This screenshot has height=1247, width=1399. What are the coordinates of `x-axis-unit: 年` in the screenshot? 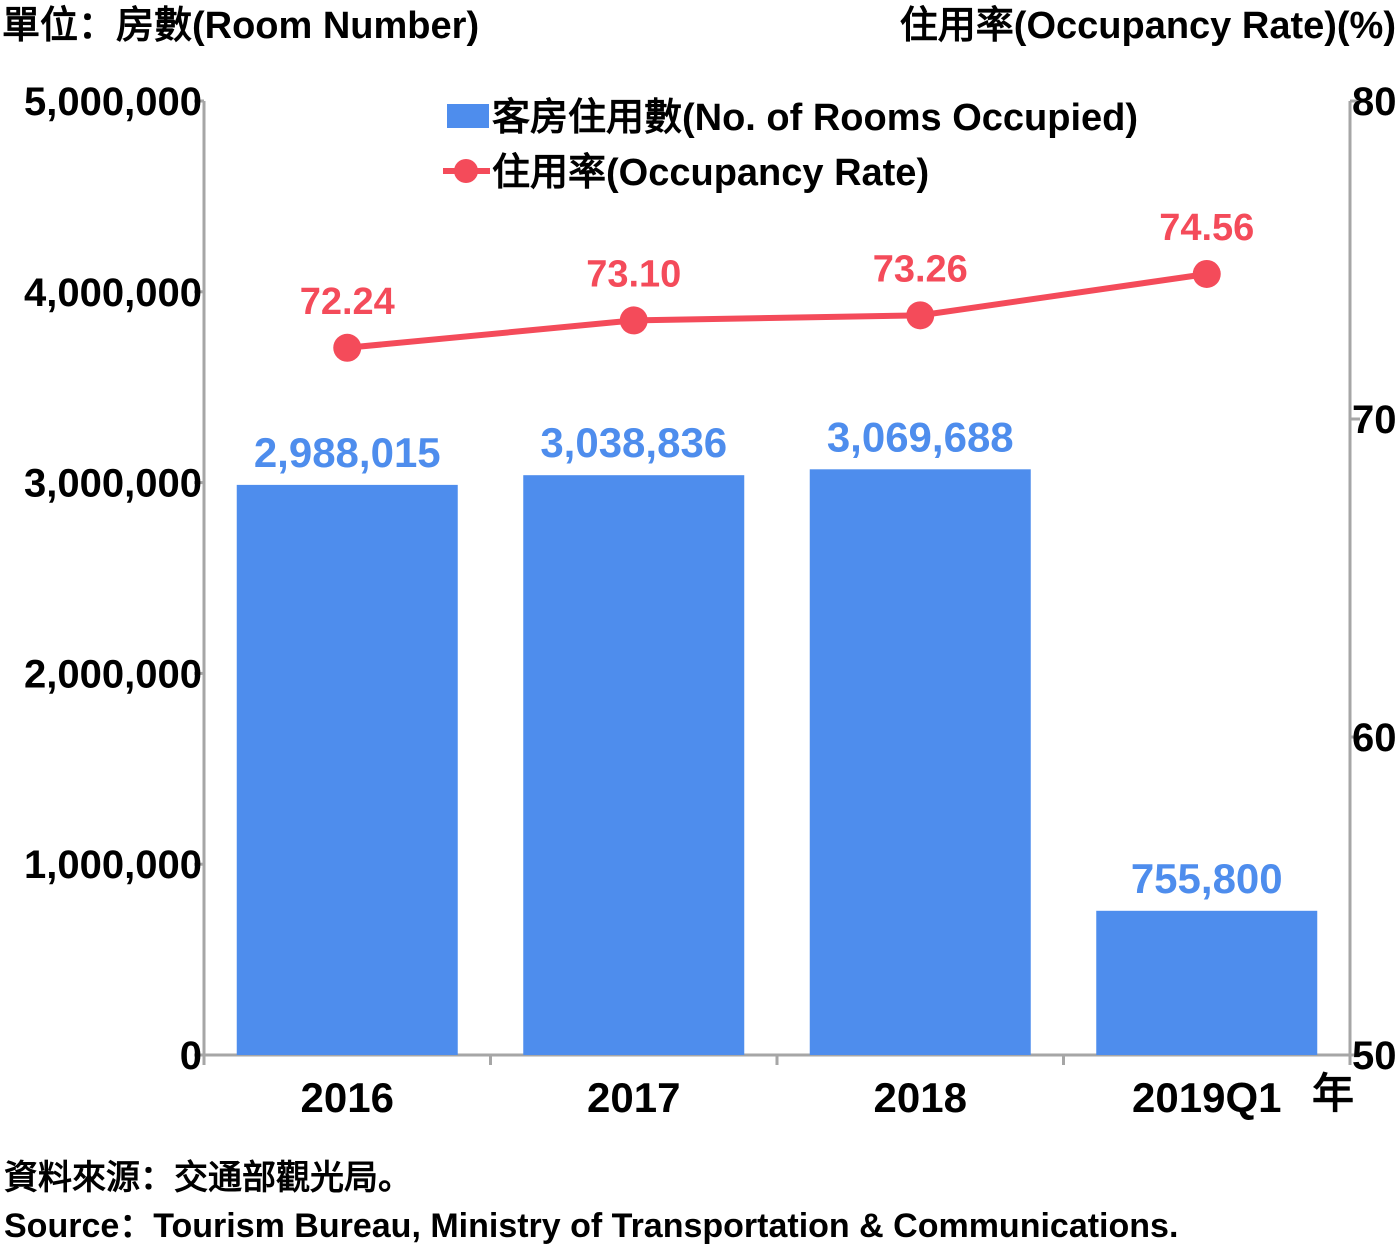 It's located at (1333, 1093).